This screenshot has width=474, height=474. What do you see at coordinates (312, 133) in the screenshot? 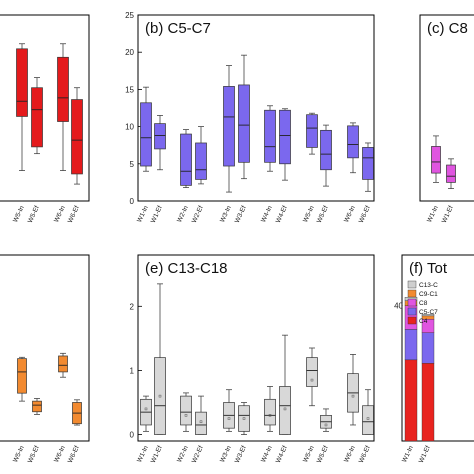
I see `panel-b-box-W5-In` at bounding box center [312, 133].